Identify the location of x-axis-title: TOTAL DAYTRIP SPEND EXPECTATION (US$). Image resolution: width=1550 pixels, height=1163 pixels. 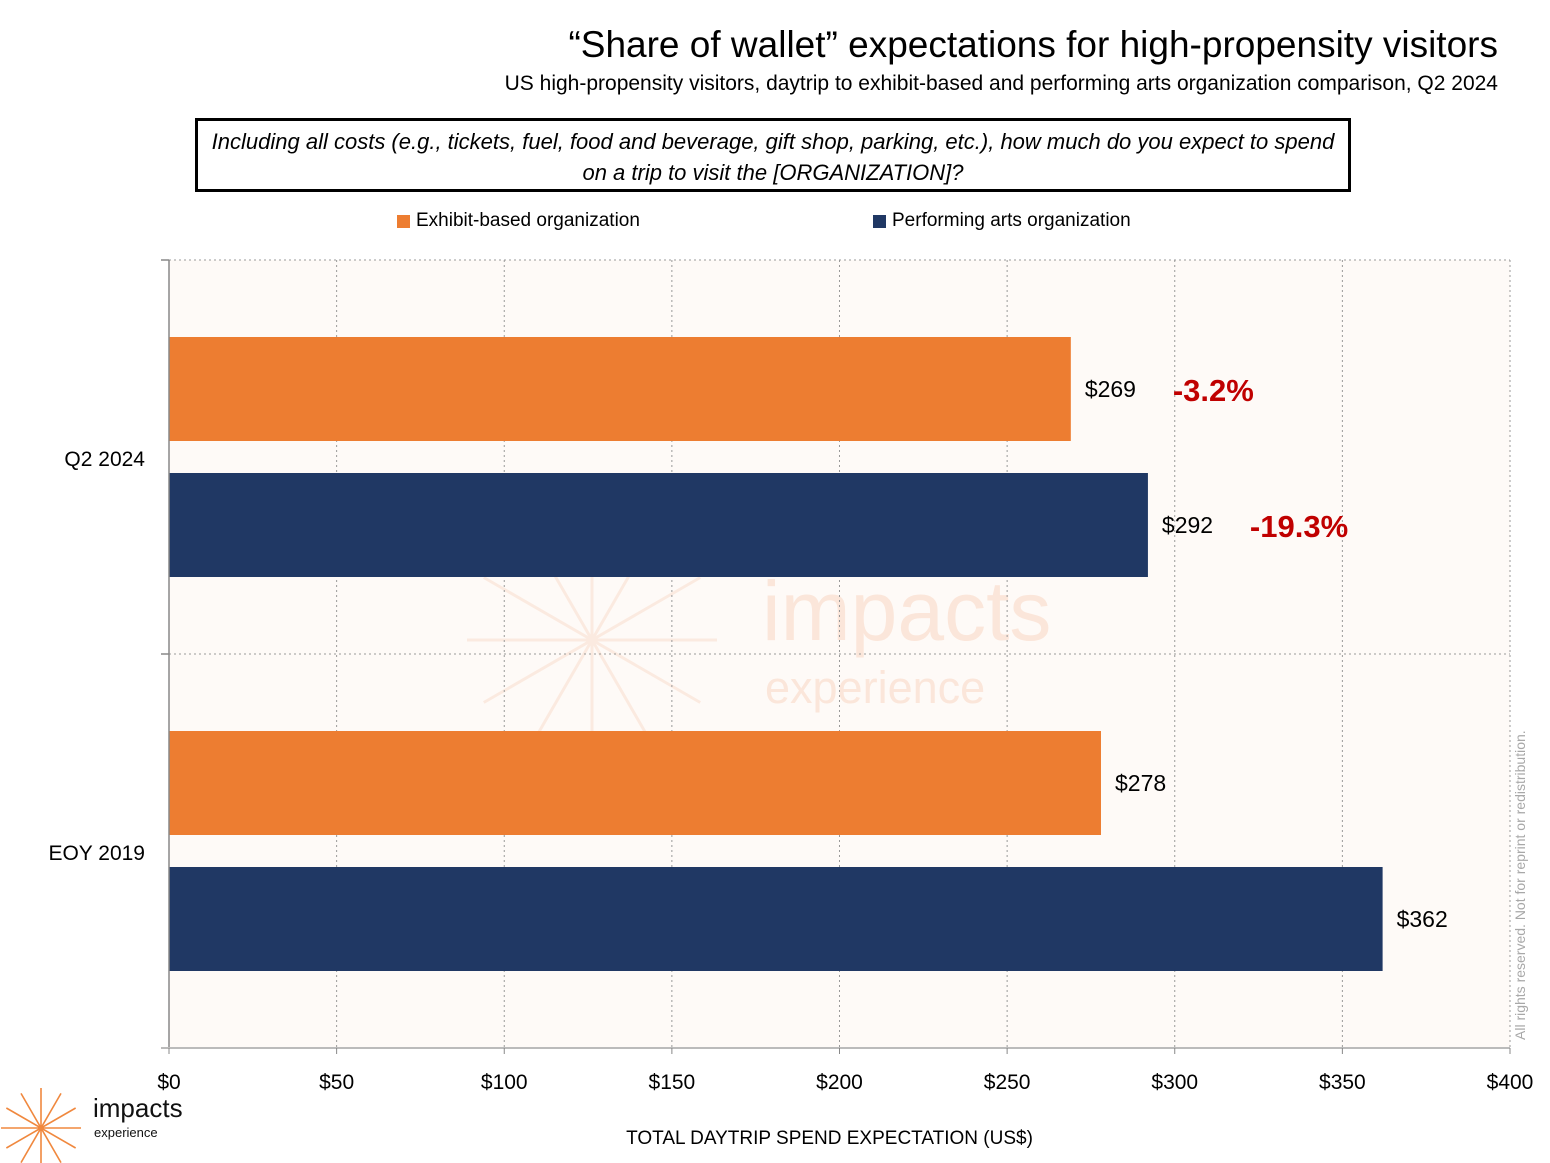
(829, 1138).